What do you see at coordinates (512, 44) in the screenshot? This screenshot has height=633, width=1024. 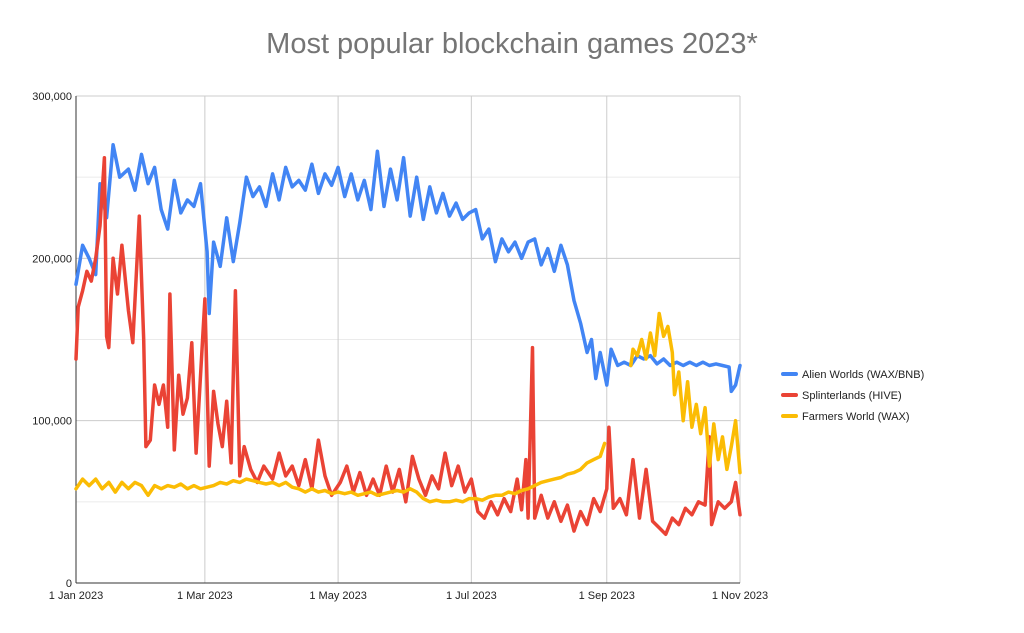 I see `chart-title: Most popular blockchain games 2023*` at bounding box center [512, 44].